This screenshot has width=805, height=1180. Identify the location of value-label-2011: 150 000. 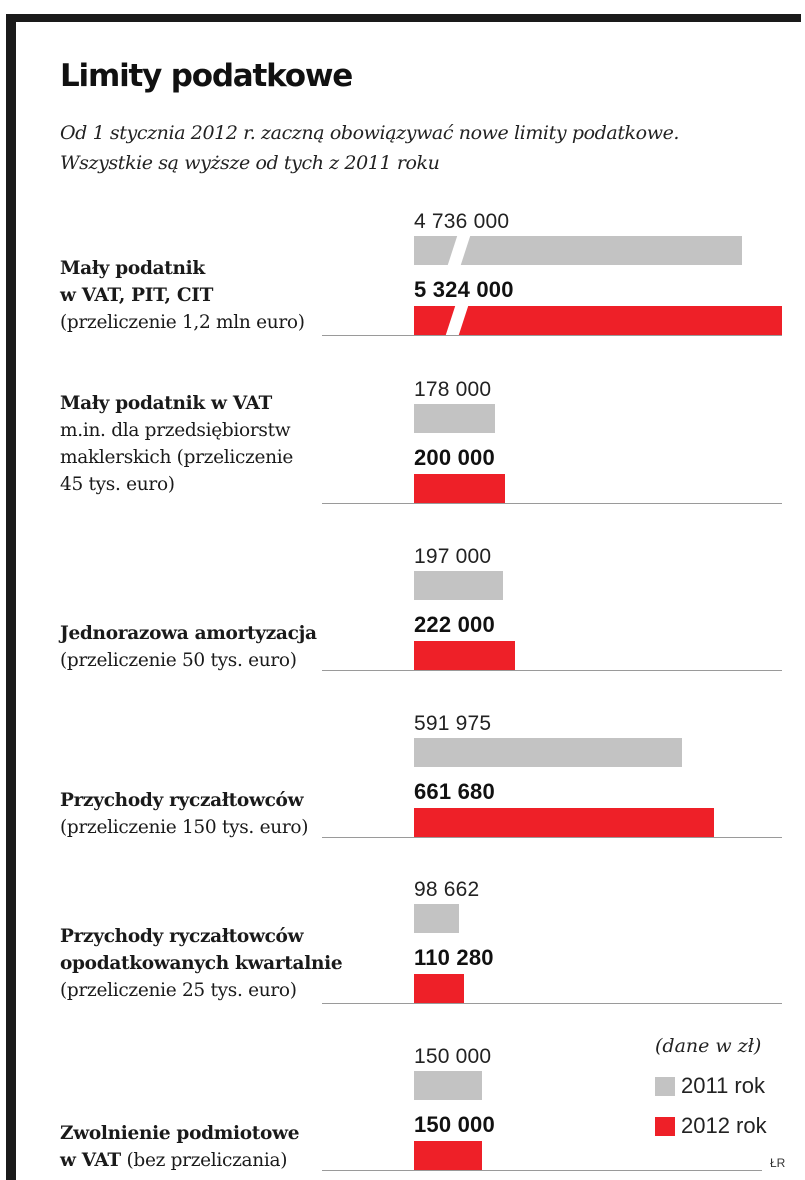
(453, 1056).